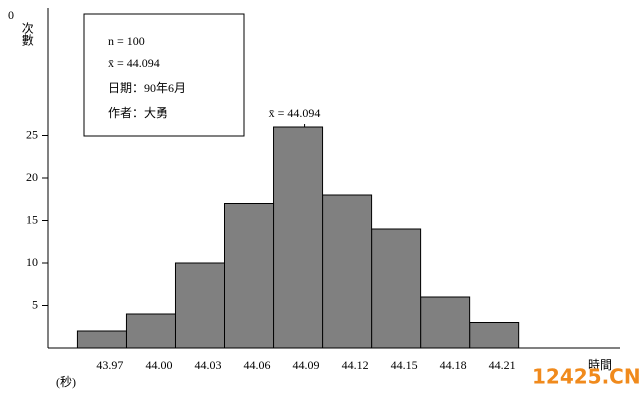 The height and width of the screenshot is (400, 640). What do you see at coordinates (134, 63) in the screenshot?
I see `info-line: x̄ = 44.094` at bounding box center [134, 63].